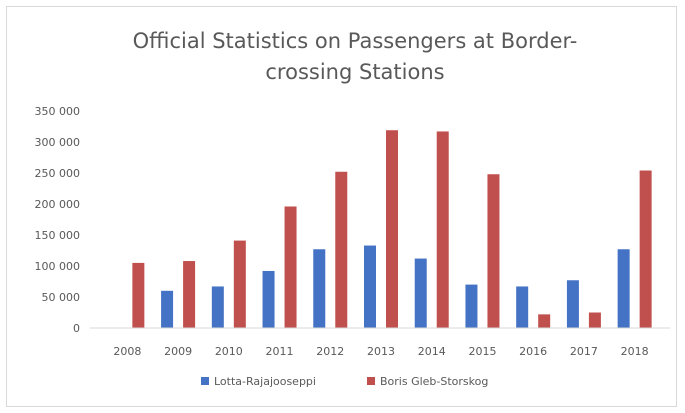 The height and width of the screenshot is (413, 685). What do you see at coordinates (319, 288) in the screenshot?
I see `bar-series-1-2012` at bounding box center [319, 288].